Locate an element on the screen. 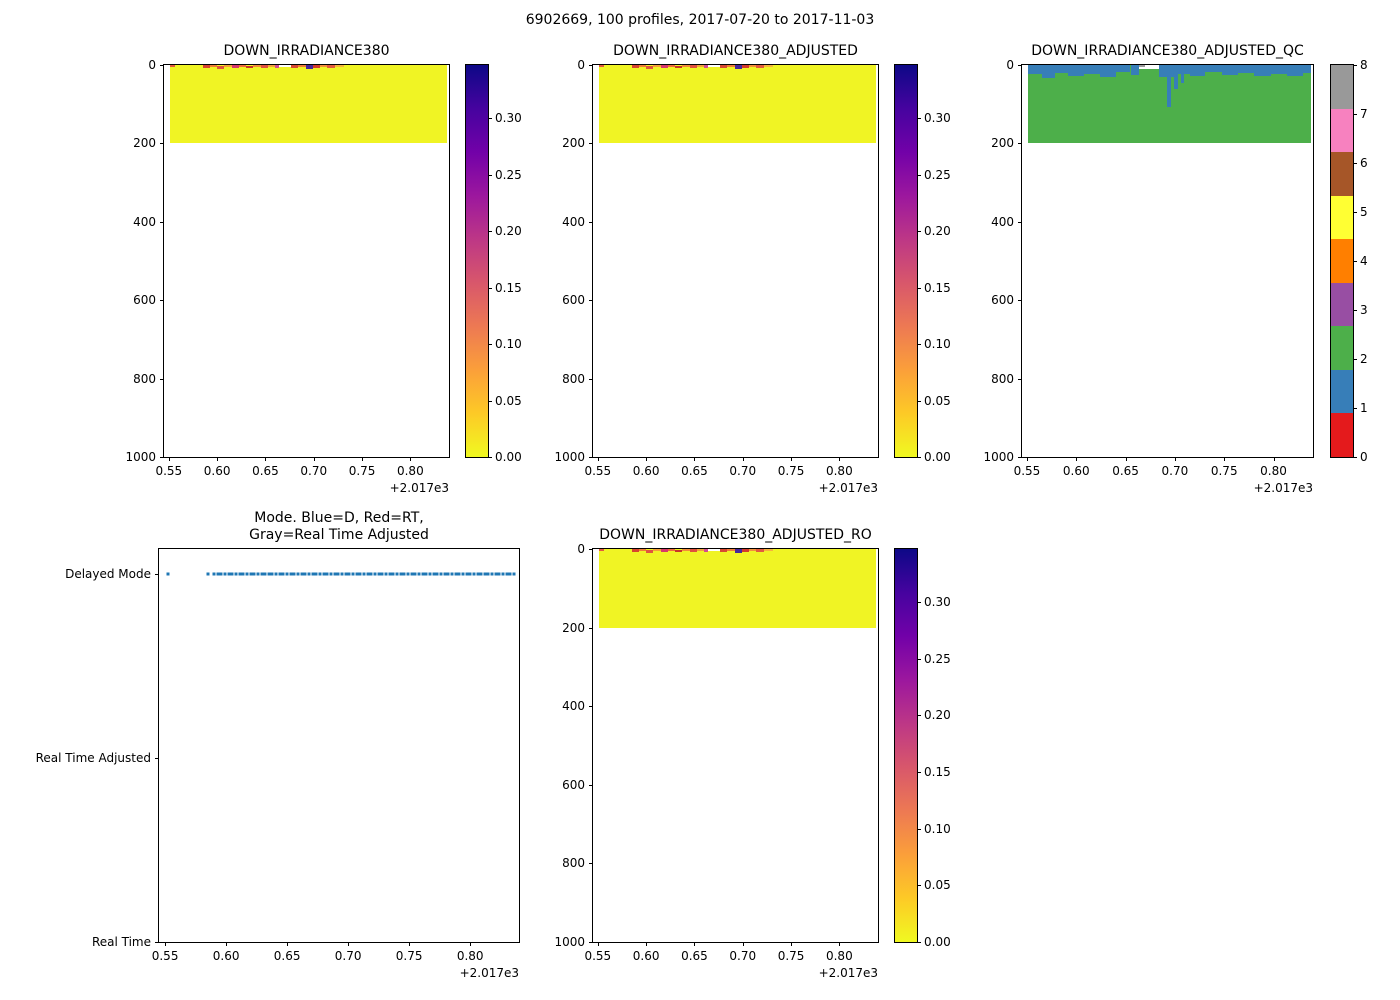  colorbar-tick-label: 0.05 is located at coordinates (508, 400).